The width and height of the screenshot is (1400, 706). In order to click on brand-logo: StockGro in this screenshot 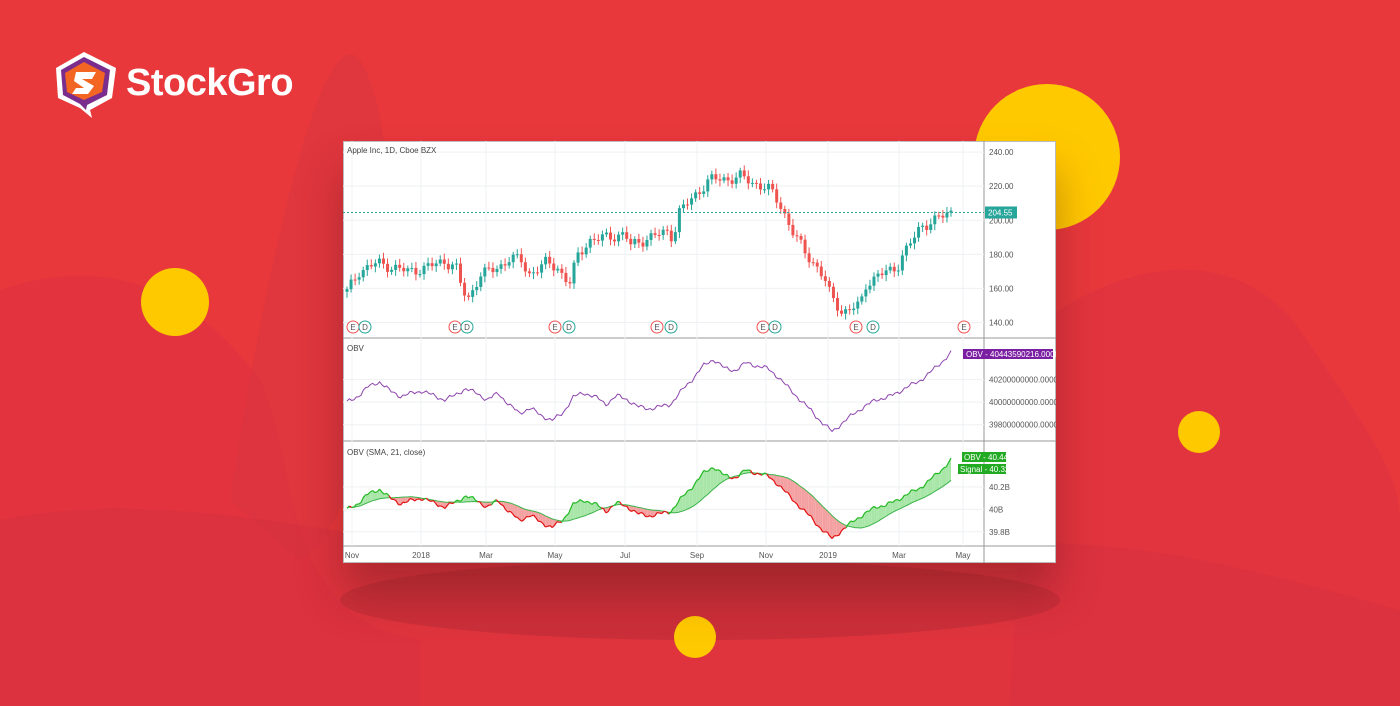, I will do `click(172, 83)`.